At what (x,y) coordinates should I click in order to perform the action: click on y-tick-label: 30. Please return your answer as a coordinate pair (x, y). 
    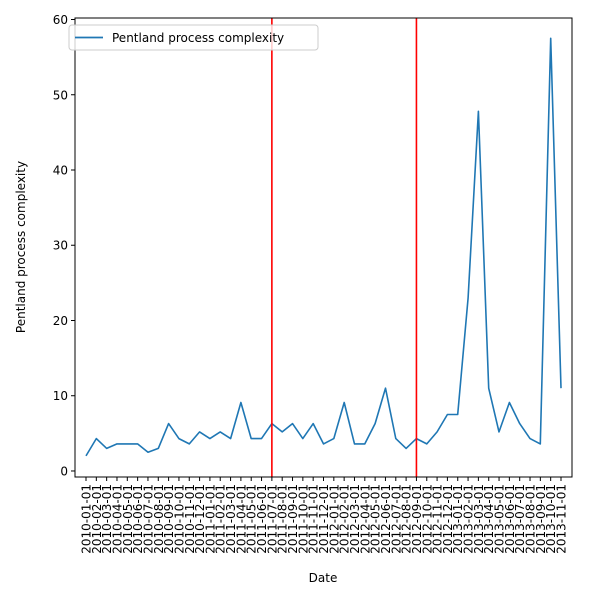
    Looking at the image, I should click on (60, 246).